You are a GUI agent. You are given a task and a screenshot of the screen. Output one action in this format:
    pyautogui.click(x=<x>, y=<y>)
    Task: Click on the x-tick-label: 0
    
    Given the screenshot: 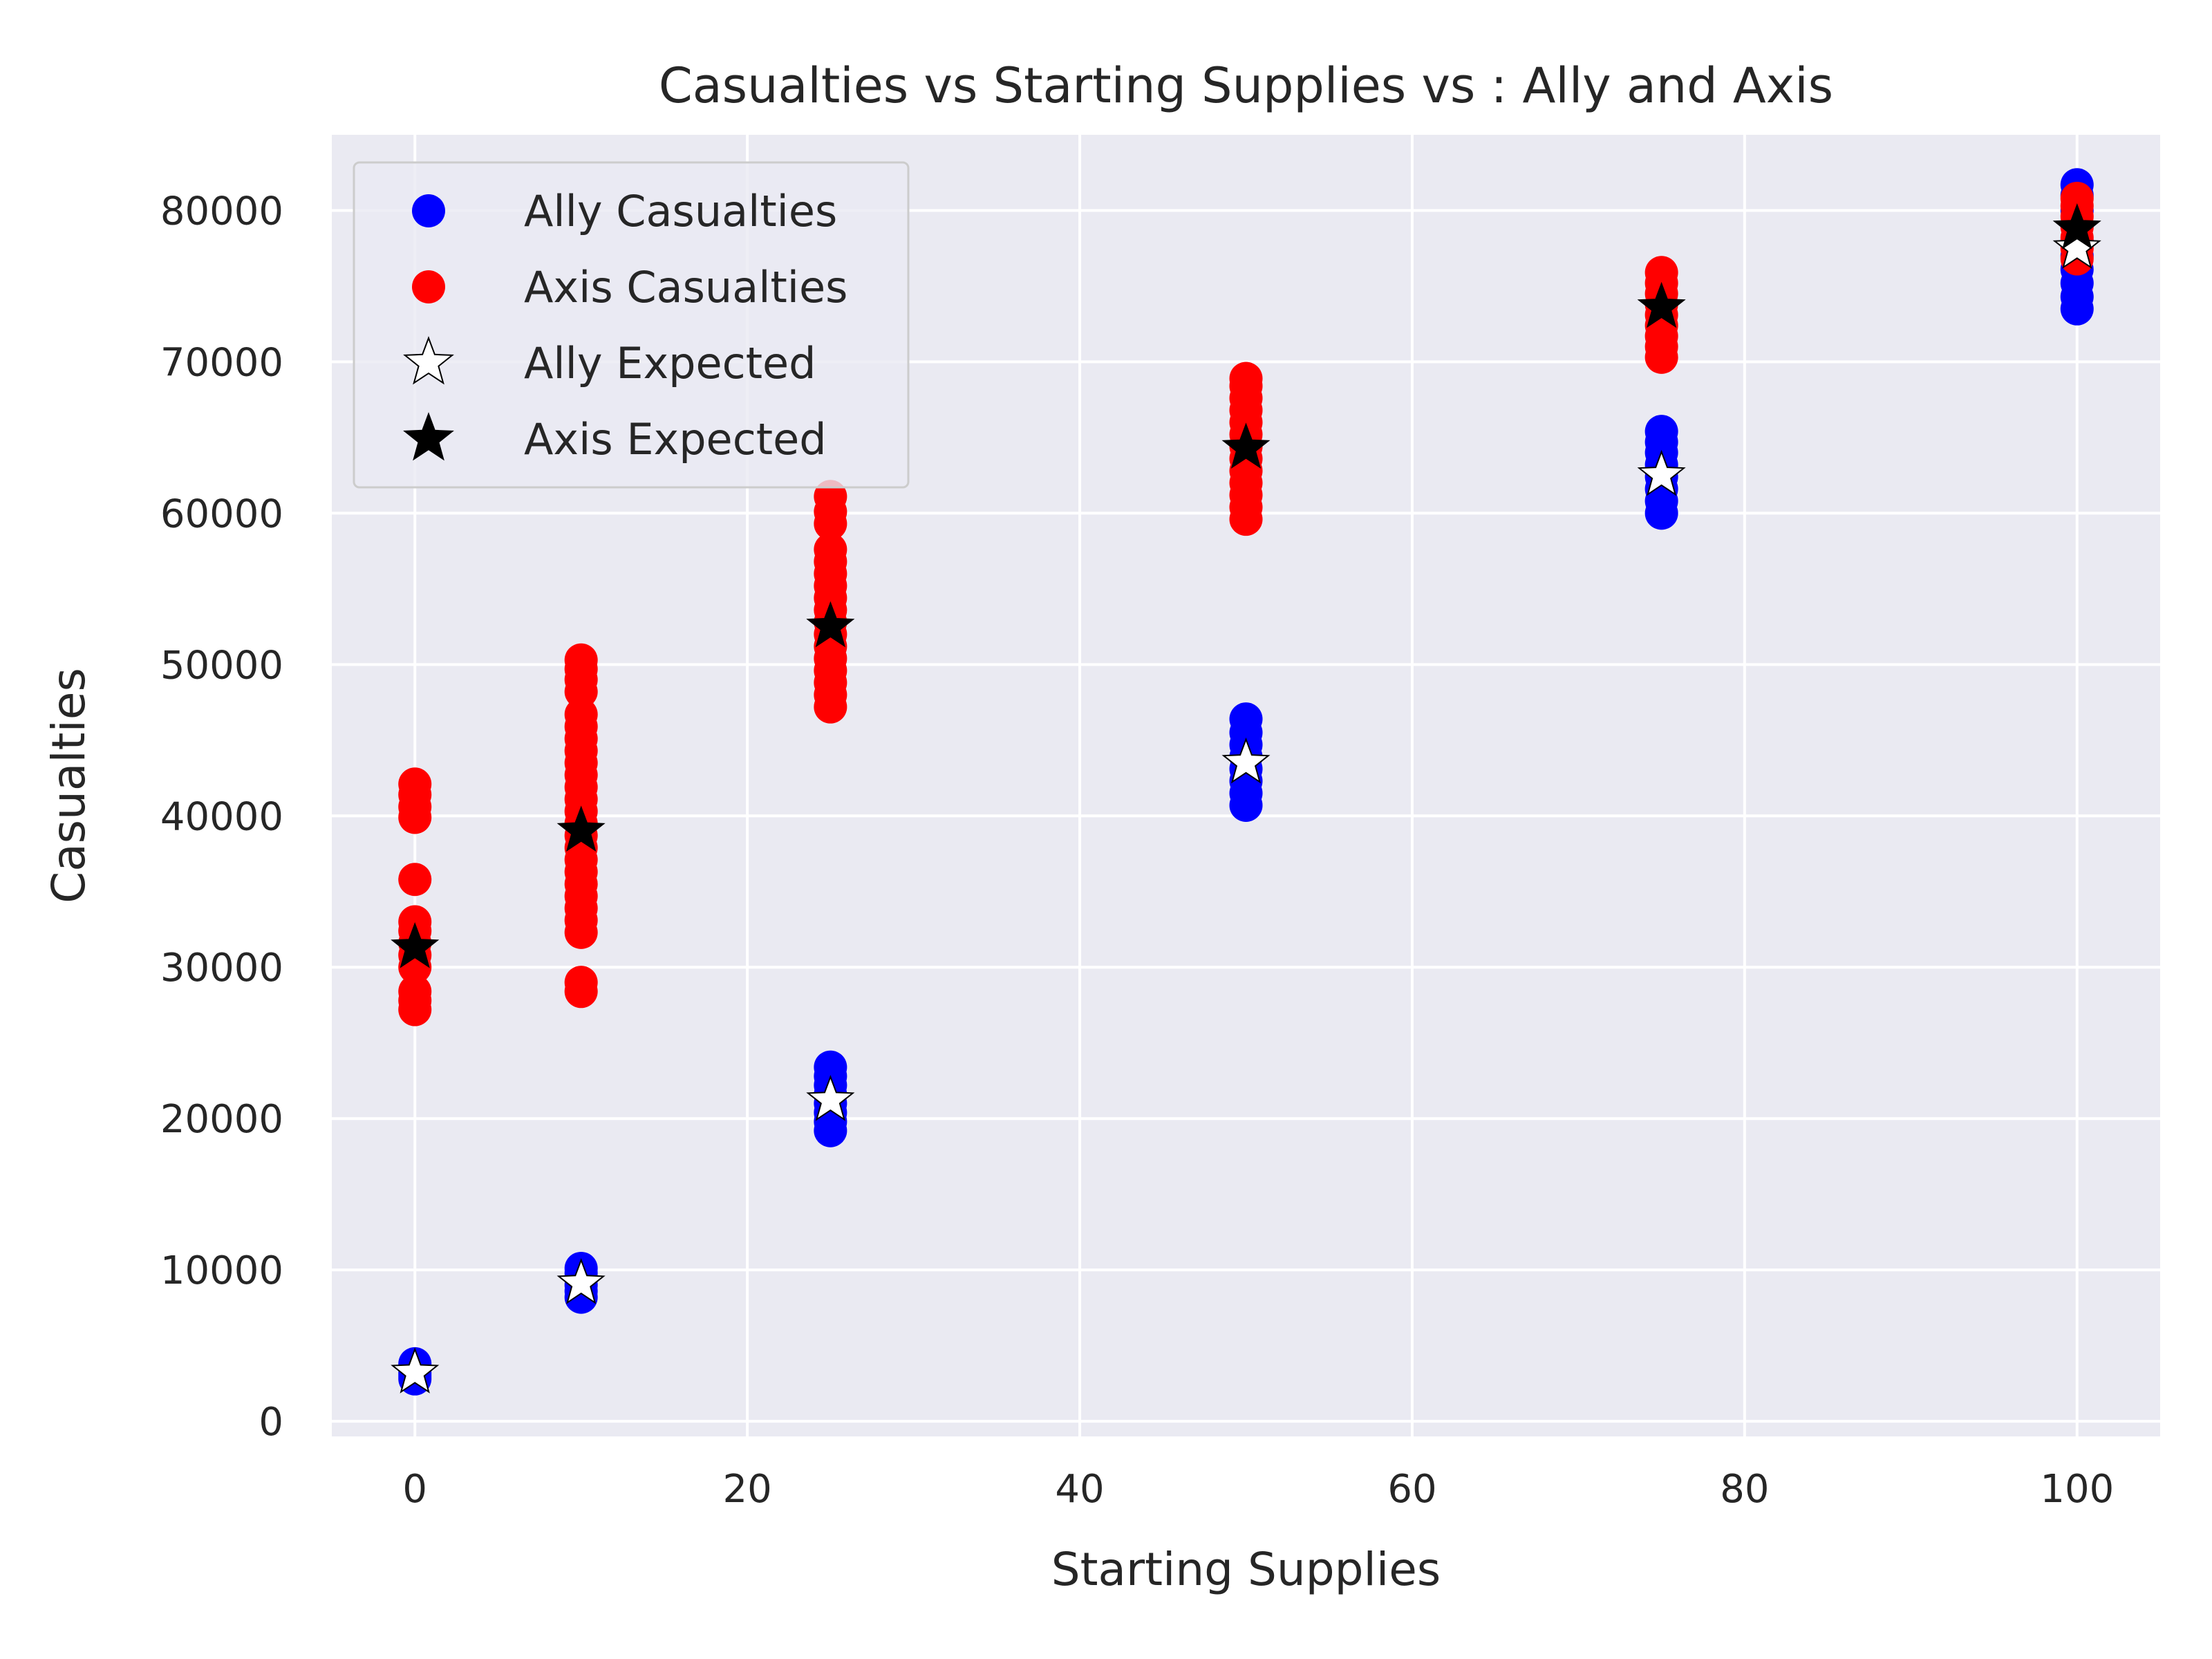 What is the action you would take?
    pyautogui.click(x=414, y=1489)
    